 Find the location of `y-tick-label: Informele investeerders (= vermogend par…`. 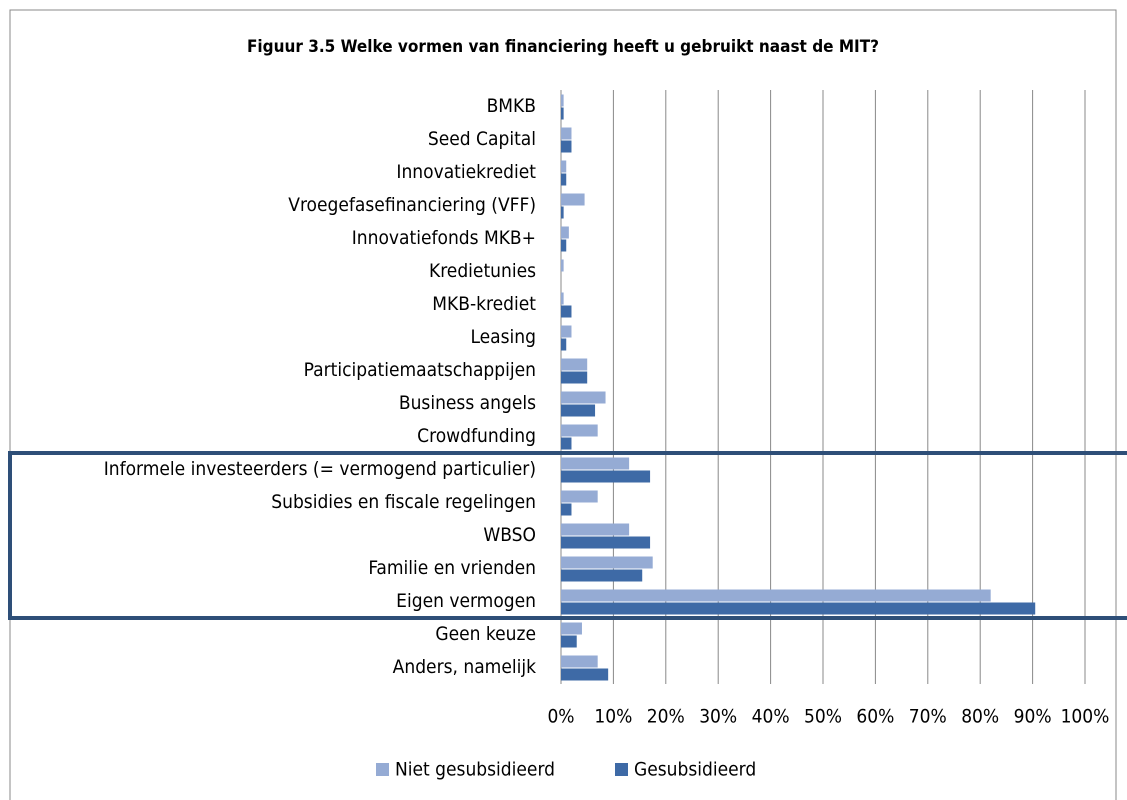

y-tick-label: Informele investeerders (= vermogend par… is located at coordinates (320, 469).